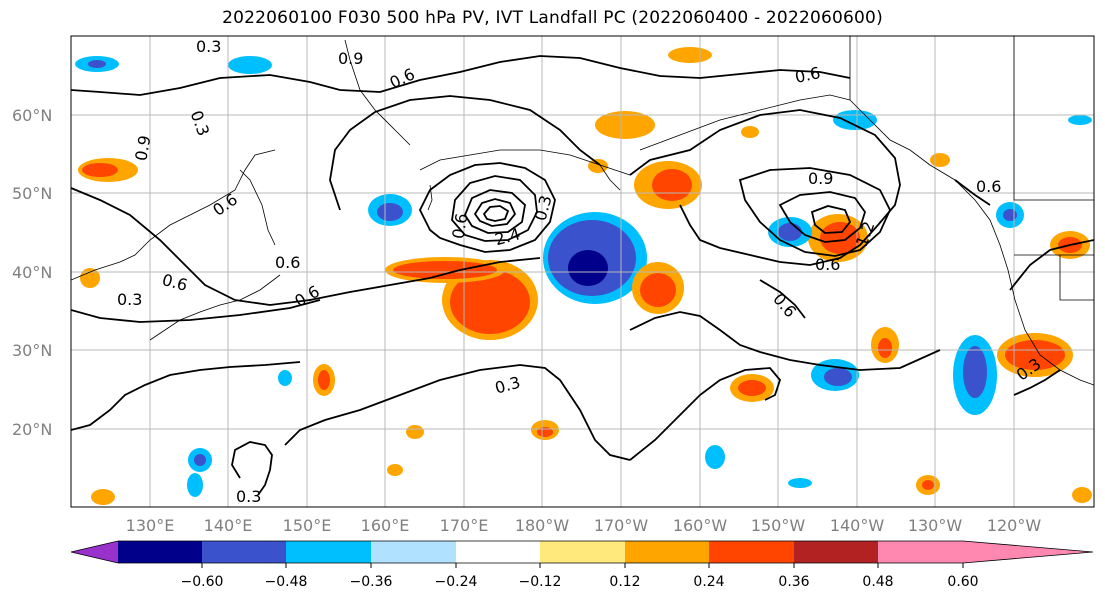  Describe the element at coordinates (1014, 525) in the screenshot. I see `lon-label: 120°W` at that location.